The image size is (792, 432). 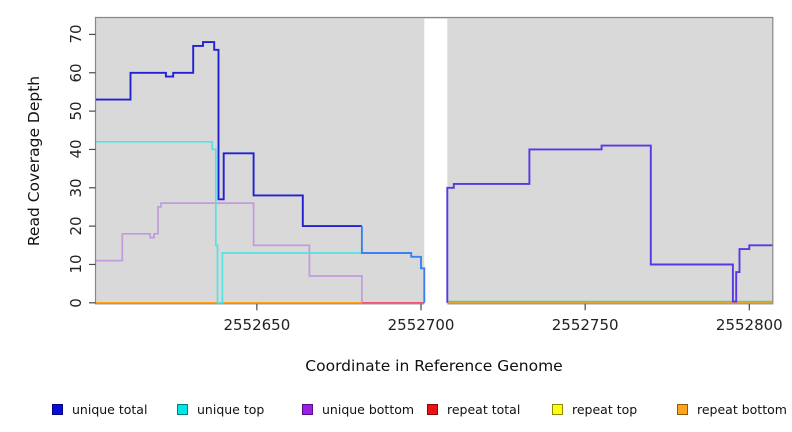 I want to click on unique-total-over-top-line, so click(x=393, y=264).